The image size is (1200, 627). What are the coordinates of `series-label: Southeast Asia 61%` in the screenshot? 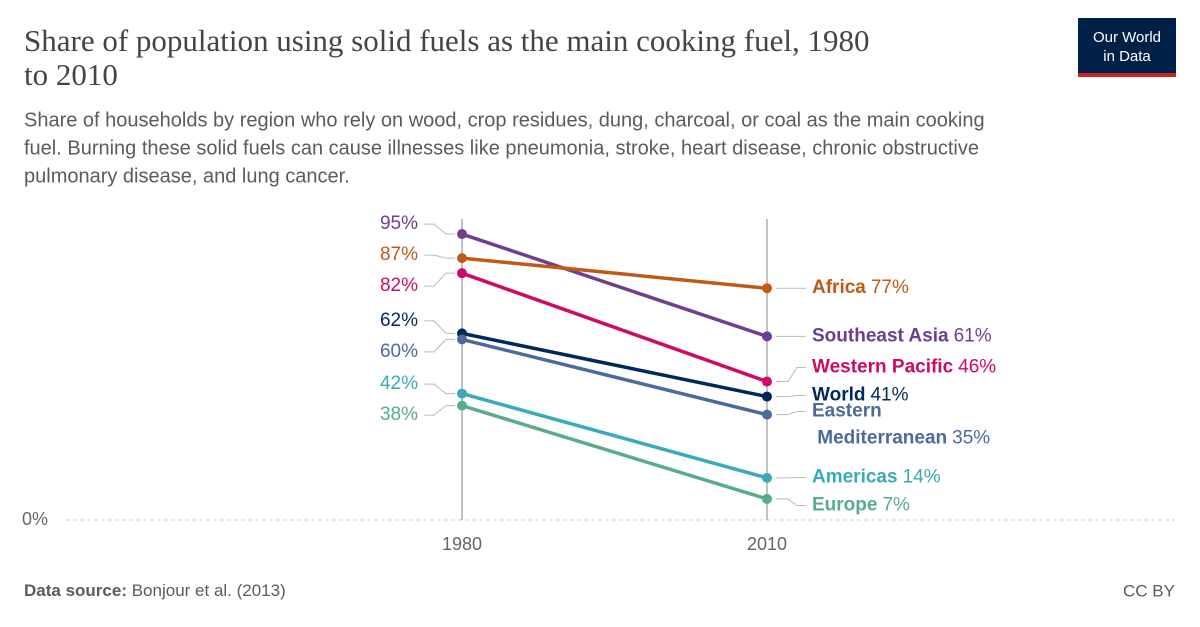 It's located at (902, 335).